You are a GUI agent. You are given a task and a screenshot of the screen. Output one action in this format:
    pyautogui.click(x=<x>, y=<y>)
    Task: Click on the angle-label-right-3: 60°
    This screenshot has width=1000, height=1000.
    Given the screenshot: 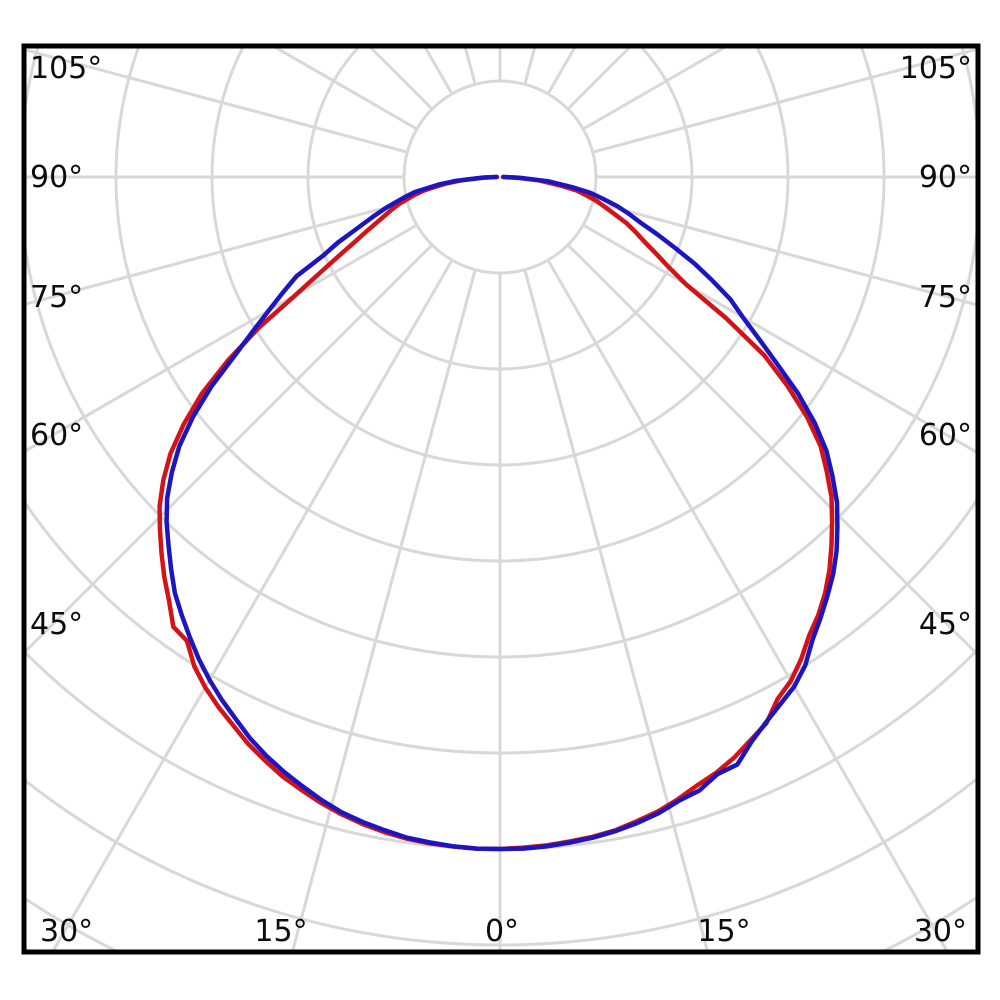 What is the action you would take?
    pyautogui.click(x=945, y=435)
    